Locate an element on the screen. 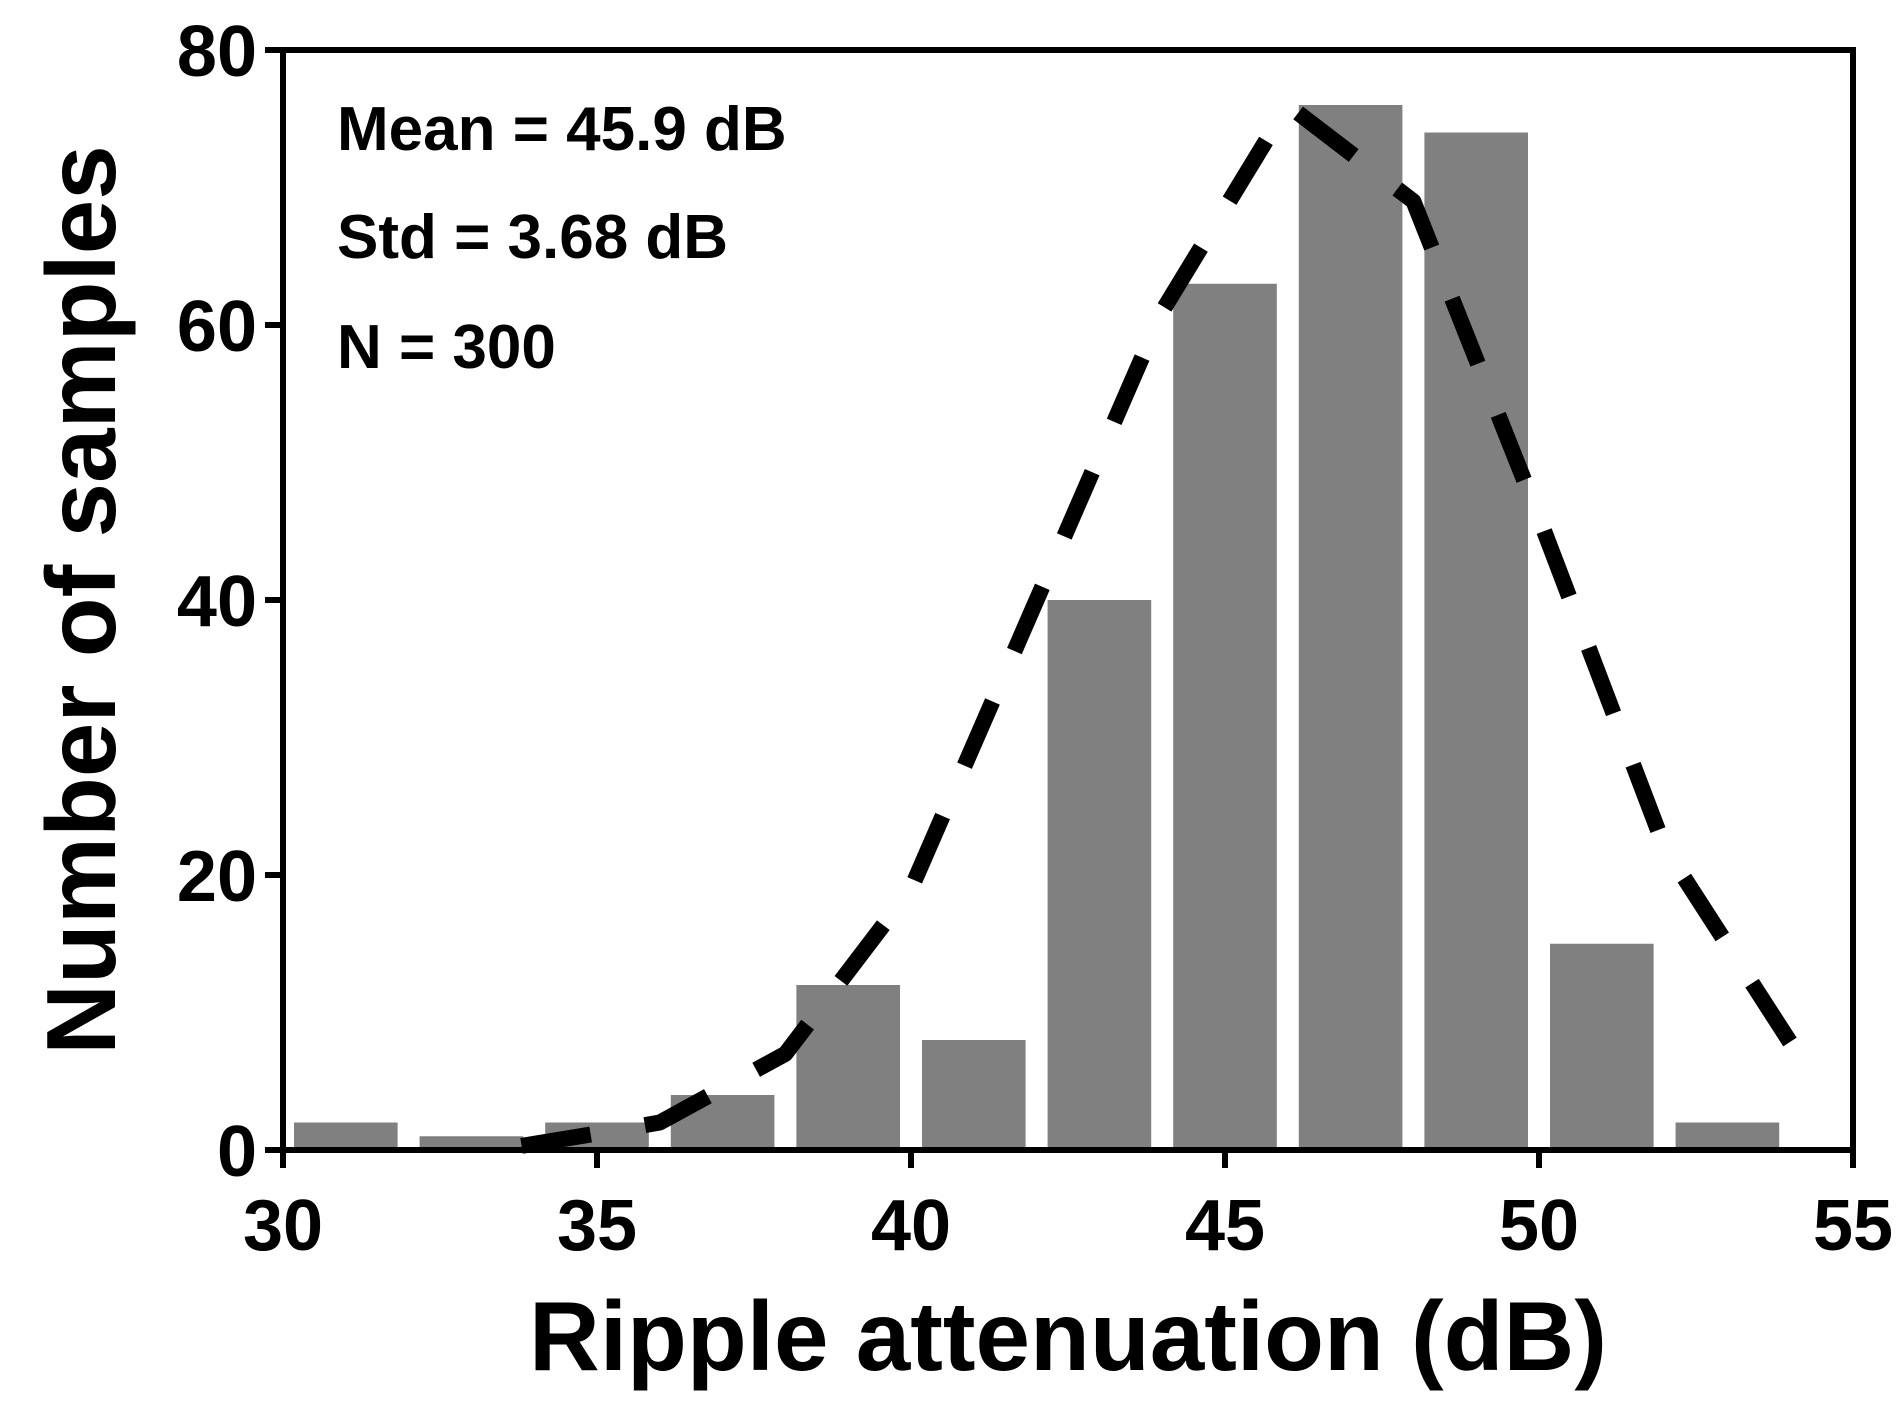 This screenshot has height=1404, width=1899. y-tick-label-1: 20 is located at coordinates (217, 877).